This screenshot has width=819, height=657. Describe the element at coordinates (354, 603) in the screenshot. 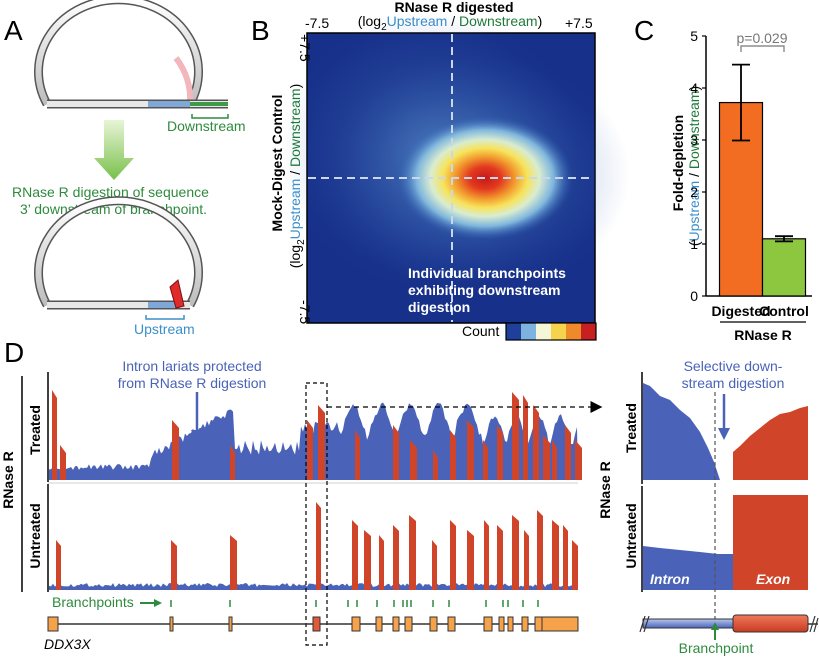

I see `branchpoint-ticks` at that location.